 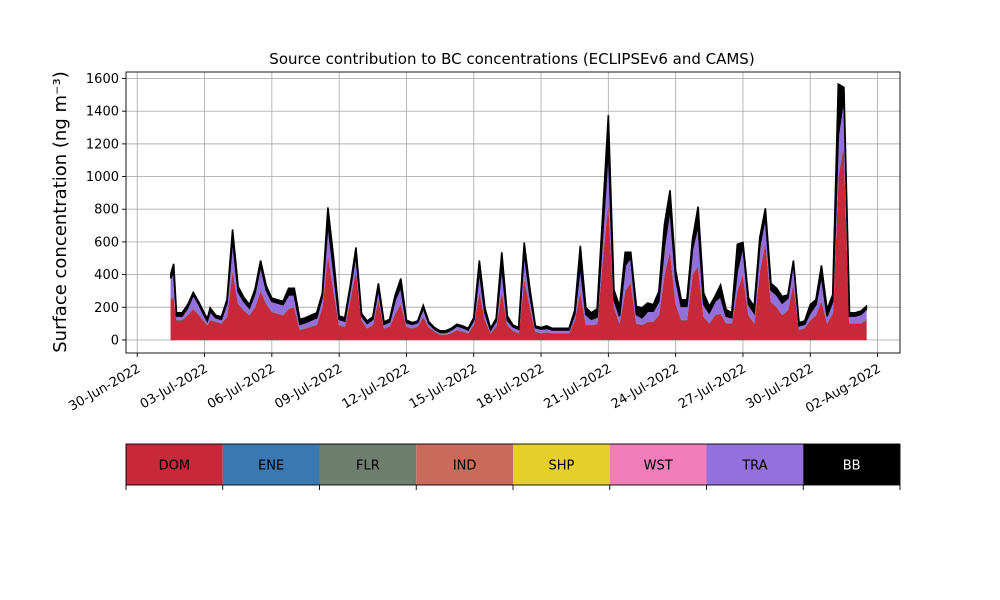 I want to click on y-tick-label: 600, so click(x=106, y=242).